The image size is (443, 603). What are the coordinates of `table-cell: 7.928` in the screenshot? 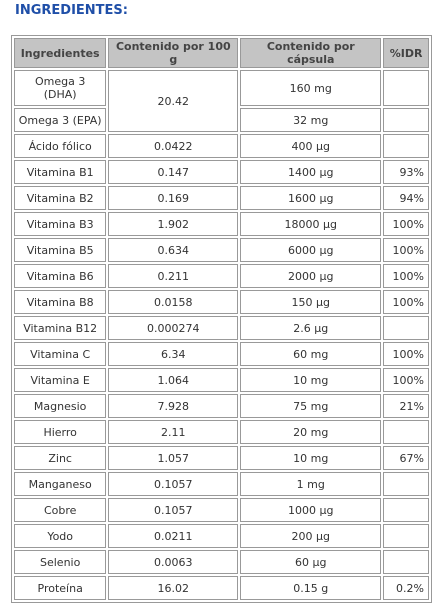 It's located at (173, 406).